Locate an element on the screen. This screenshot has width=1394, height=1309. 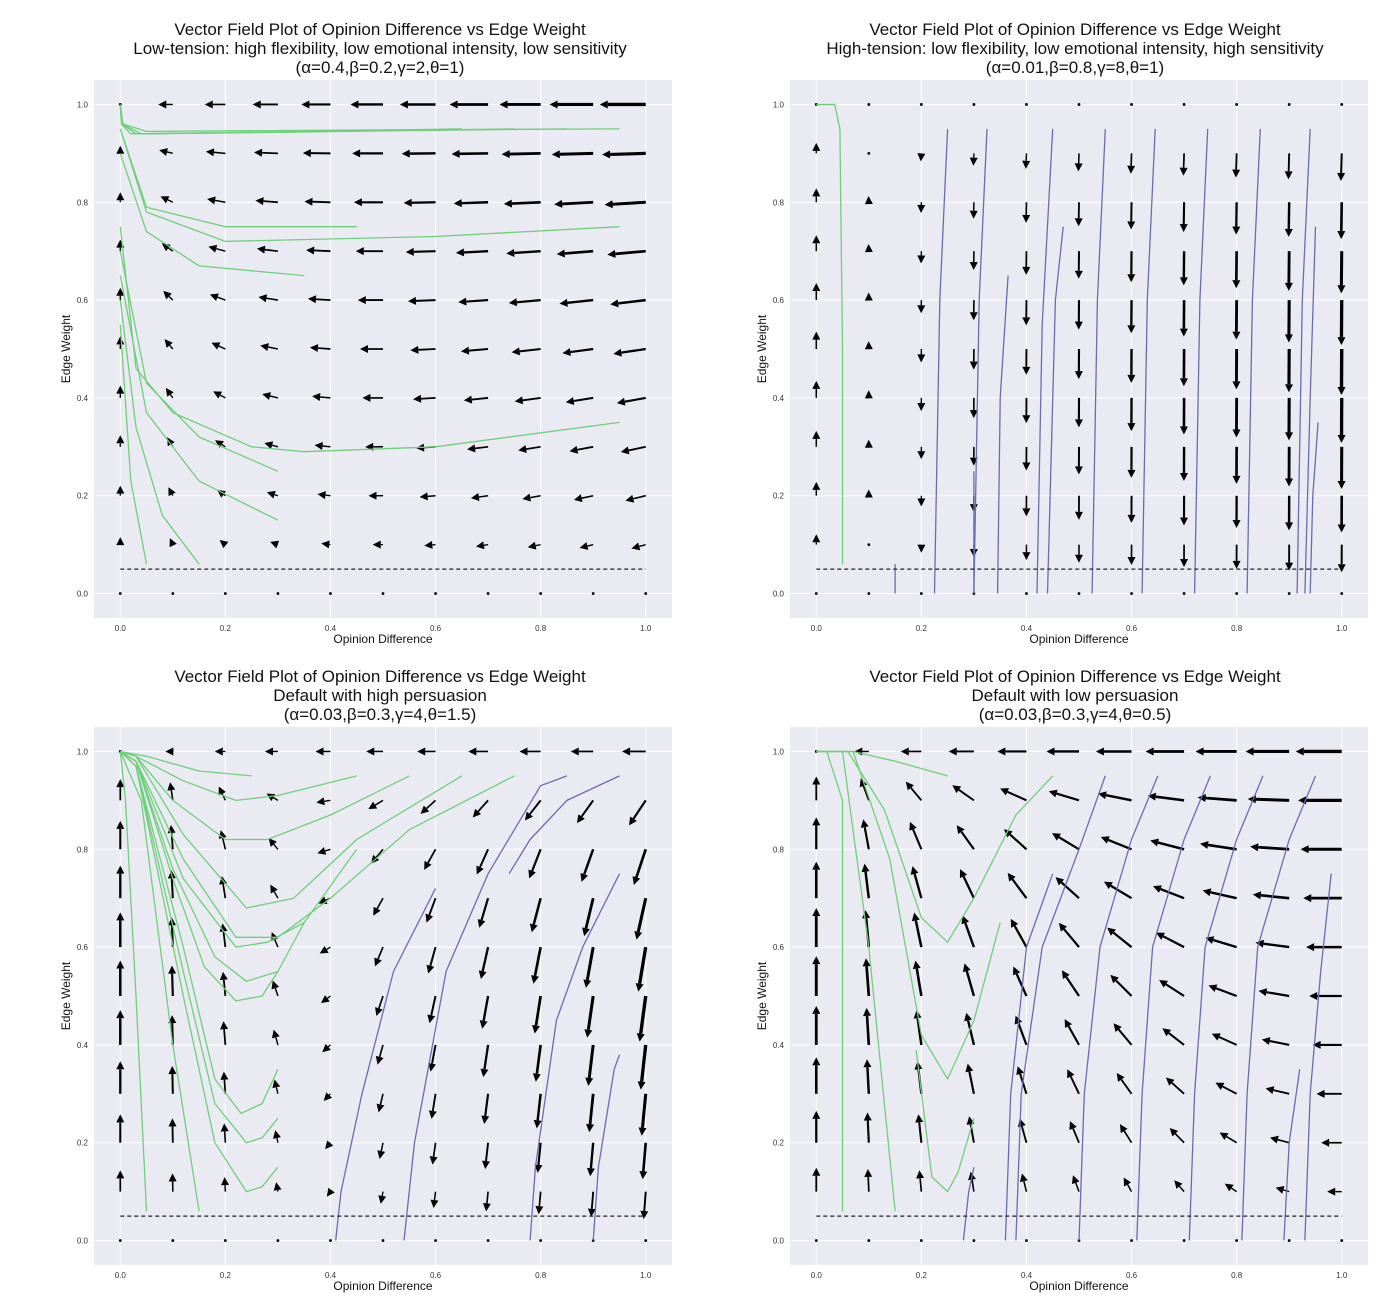
panel-params: (α=0.01,β=0.8,γ=8,θ=1) is located at coordinates (1059, 67).